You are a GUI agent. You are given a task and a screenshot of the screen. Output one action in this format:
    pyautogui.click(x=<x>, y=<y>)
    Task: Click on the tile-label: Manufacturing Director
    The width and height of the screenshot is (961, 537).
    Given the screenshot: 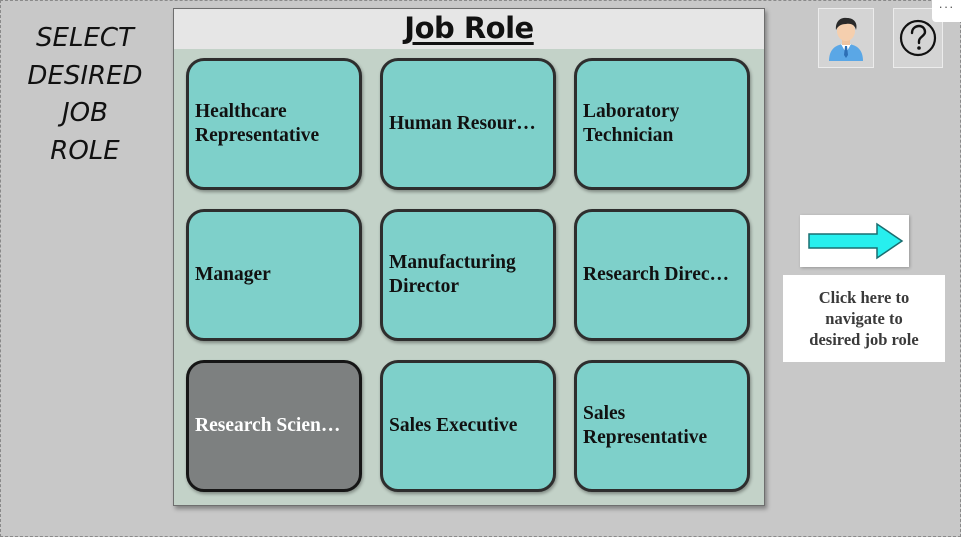 What is the action you would take?
    pyautogui.click(x=452, y=274)
    